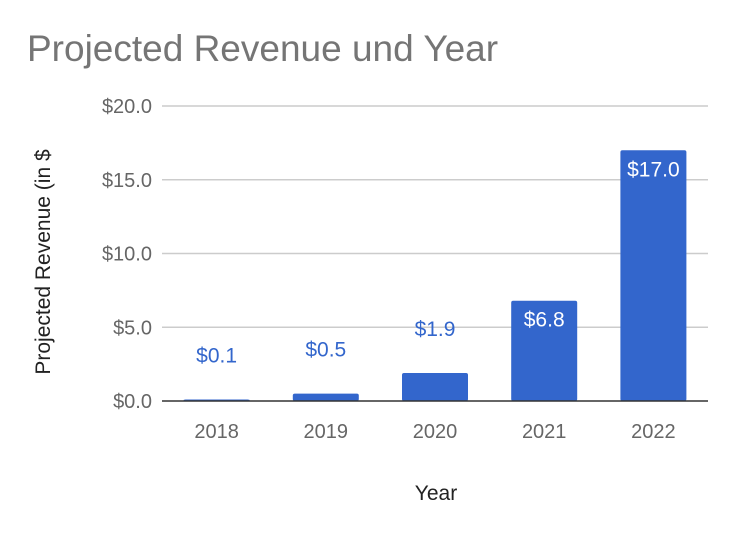  I want to click on x-axis-label: Year, so click(436, 493).